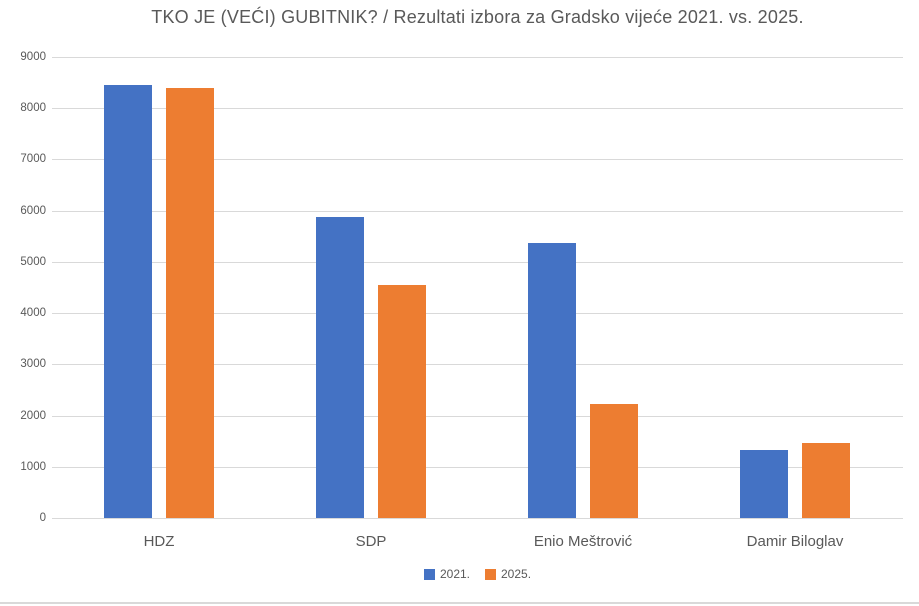  I want to click on legend-item-2025: 2025., so click(508, 574).